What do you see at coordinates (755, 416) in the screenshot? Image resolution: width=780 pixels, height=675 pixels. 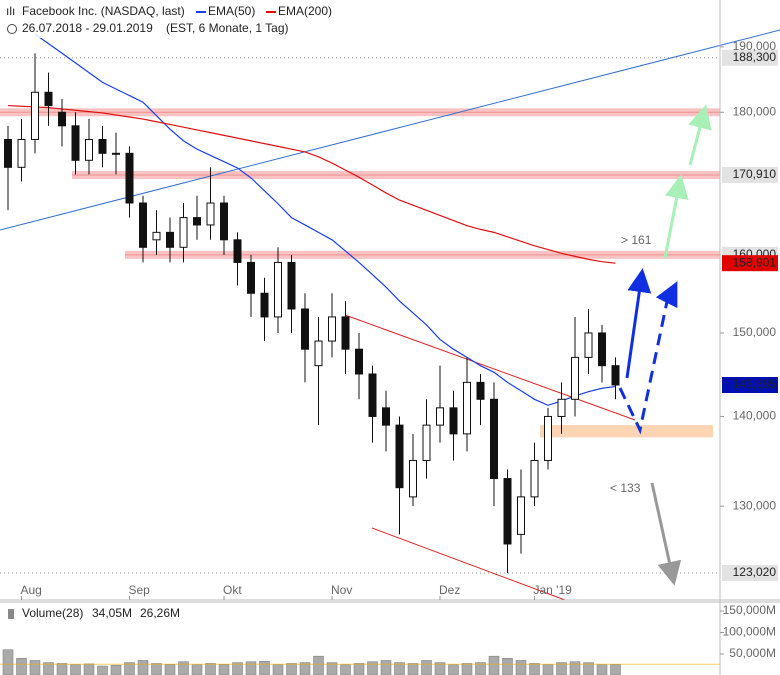 I see `y-tick-label: 140,000` at bounding box center [755, 416].